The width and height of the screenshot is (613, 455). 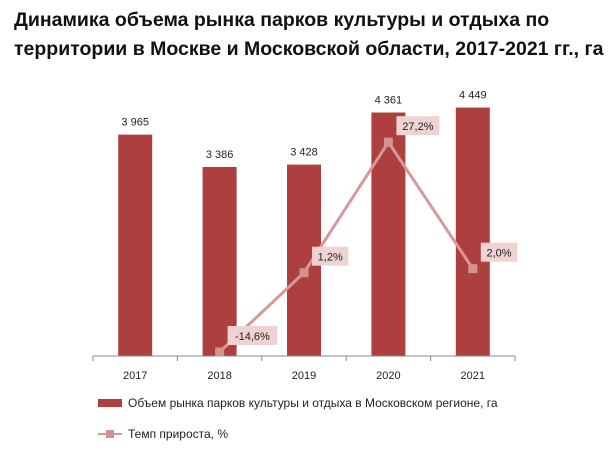 I want to click on growth-label-2019: 1,2%, so click(x=330, y=256).